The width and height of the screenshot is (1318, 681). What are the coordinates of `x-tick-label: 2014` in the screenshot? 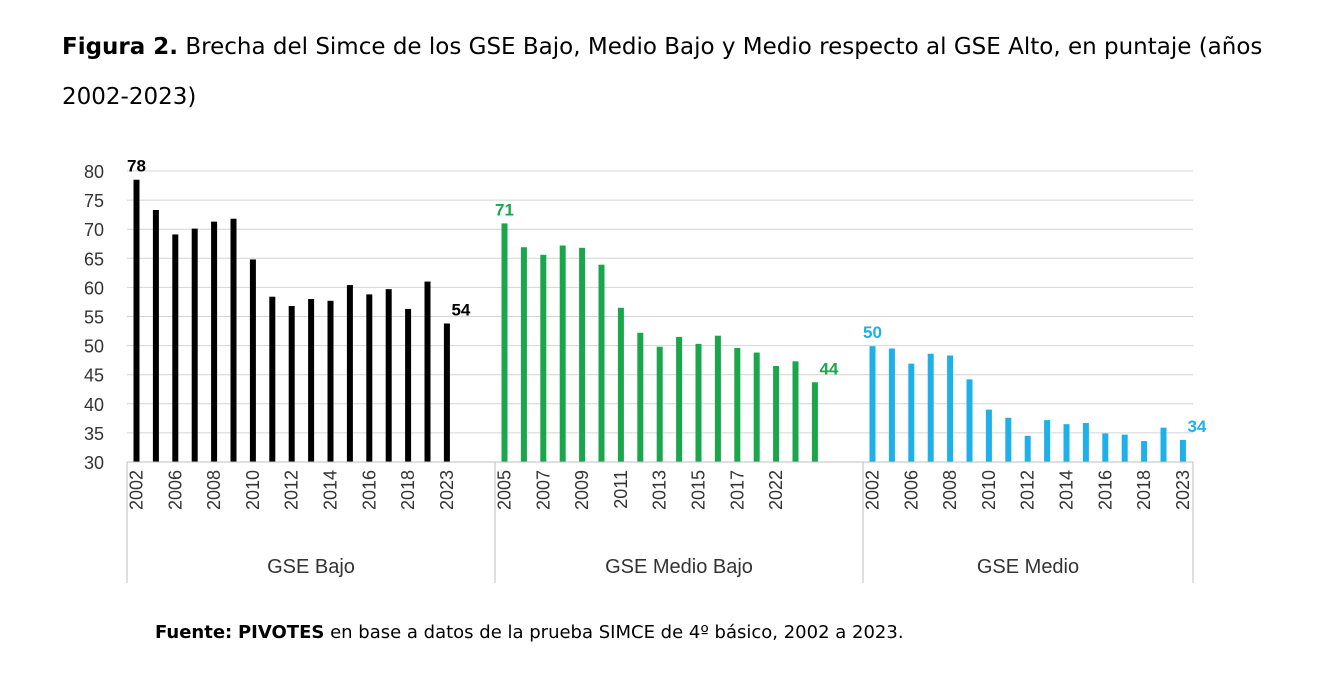 It's located at (1067, 490).